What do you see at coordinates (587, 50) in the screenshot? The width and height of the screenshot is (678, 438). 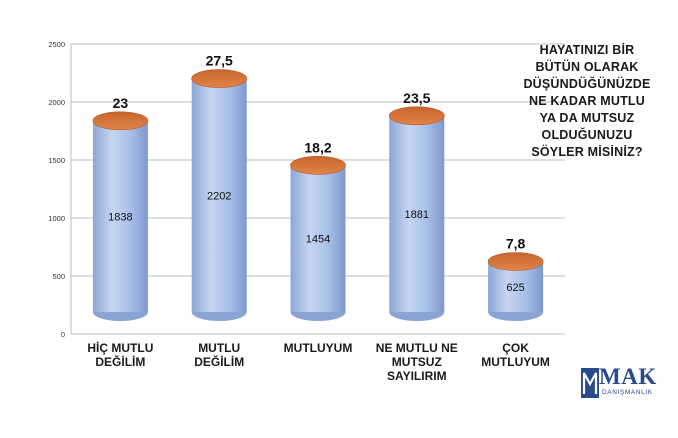 I see `question-line: HAYATINIZI BİR` at bounding box center [587, 50].